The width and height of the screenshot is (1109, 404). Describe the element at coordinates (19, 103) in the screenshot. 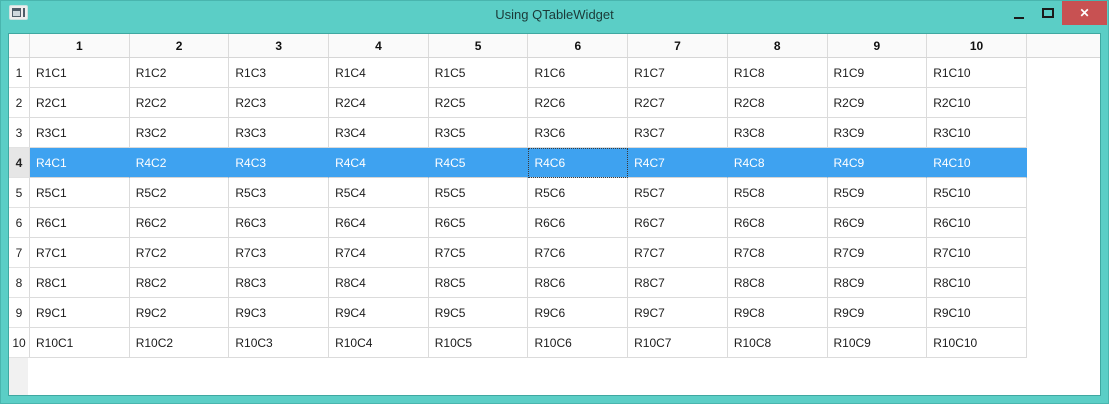

I see `row-header-2: 2` at that location.